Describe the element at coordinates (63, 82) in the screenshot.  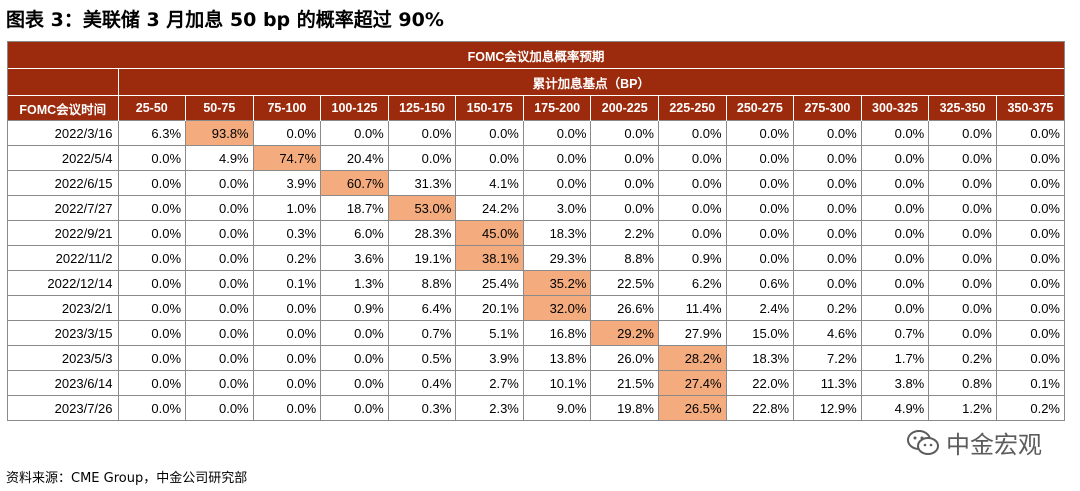
I see `header-blank-cell` at that location.